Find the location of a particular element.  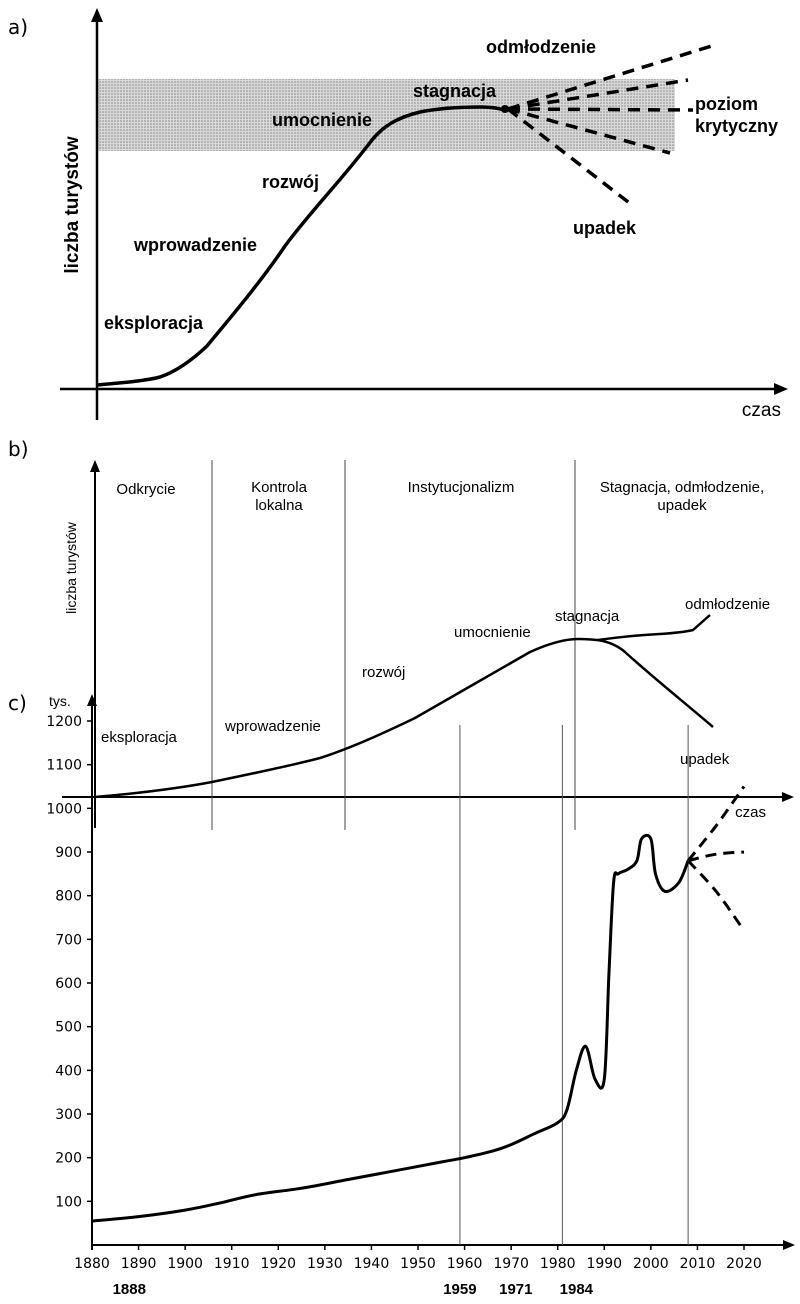

scenario-rejuvenation-line is located at coordinates (613, 76).